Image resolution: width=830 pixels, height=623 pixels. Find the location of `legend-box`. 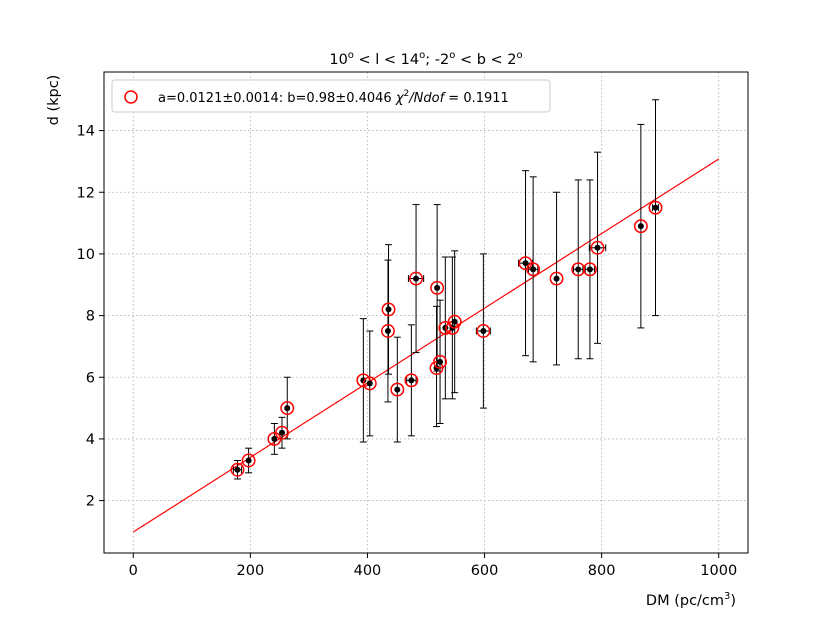

legend-box is located at coordinates (331, 96).